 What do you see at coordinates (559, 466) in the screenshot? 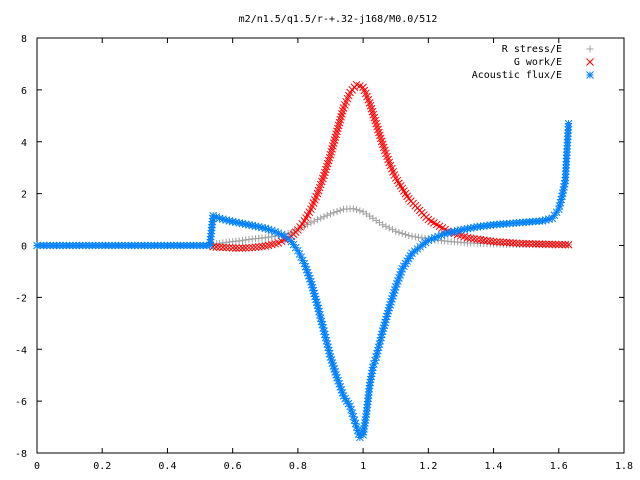
I see `x-tick-label: 1.6` at bounding box center [559, 466].